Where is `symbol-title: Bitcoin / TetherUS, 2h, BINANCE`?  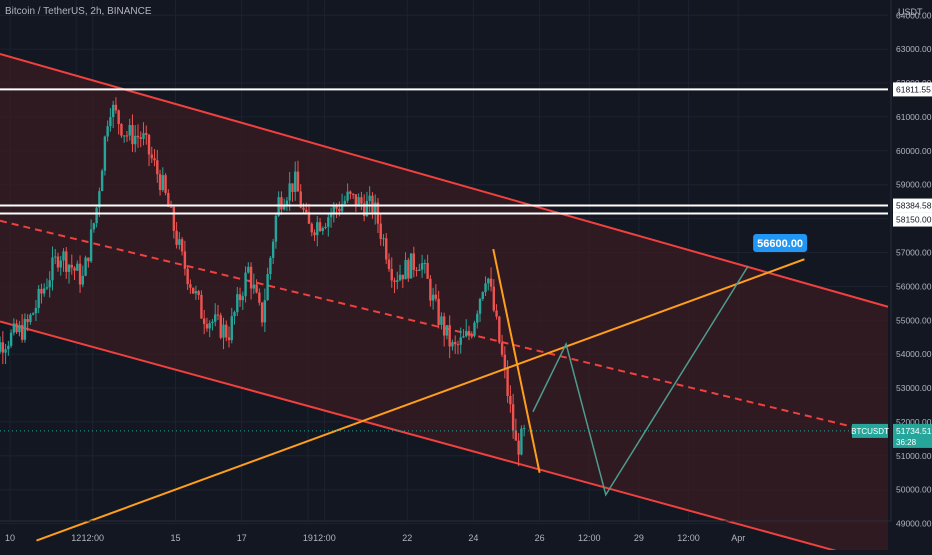 symbol-title: Bitcoin / TetherUS, 2h, BINANCE is located at coordinates (78, 11).